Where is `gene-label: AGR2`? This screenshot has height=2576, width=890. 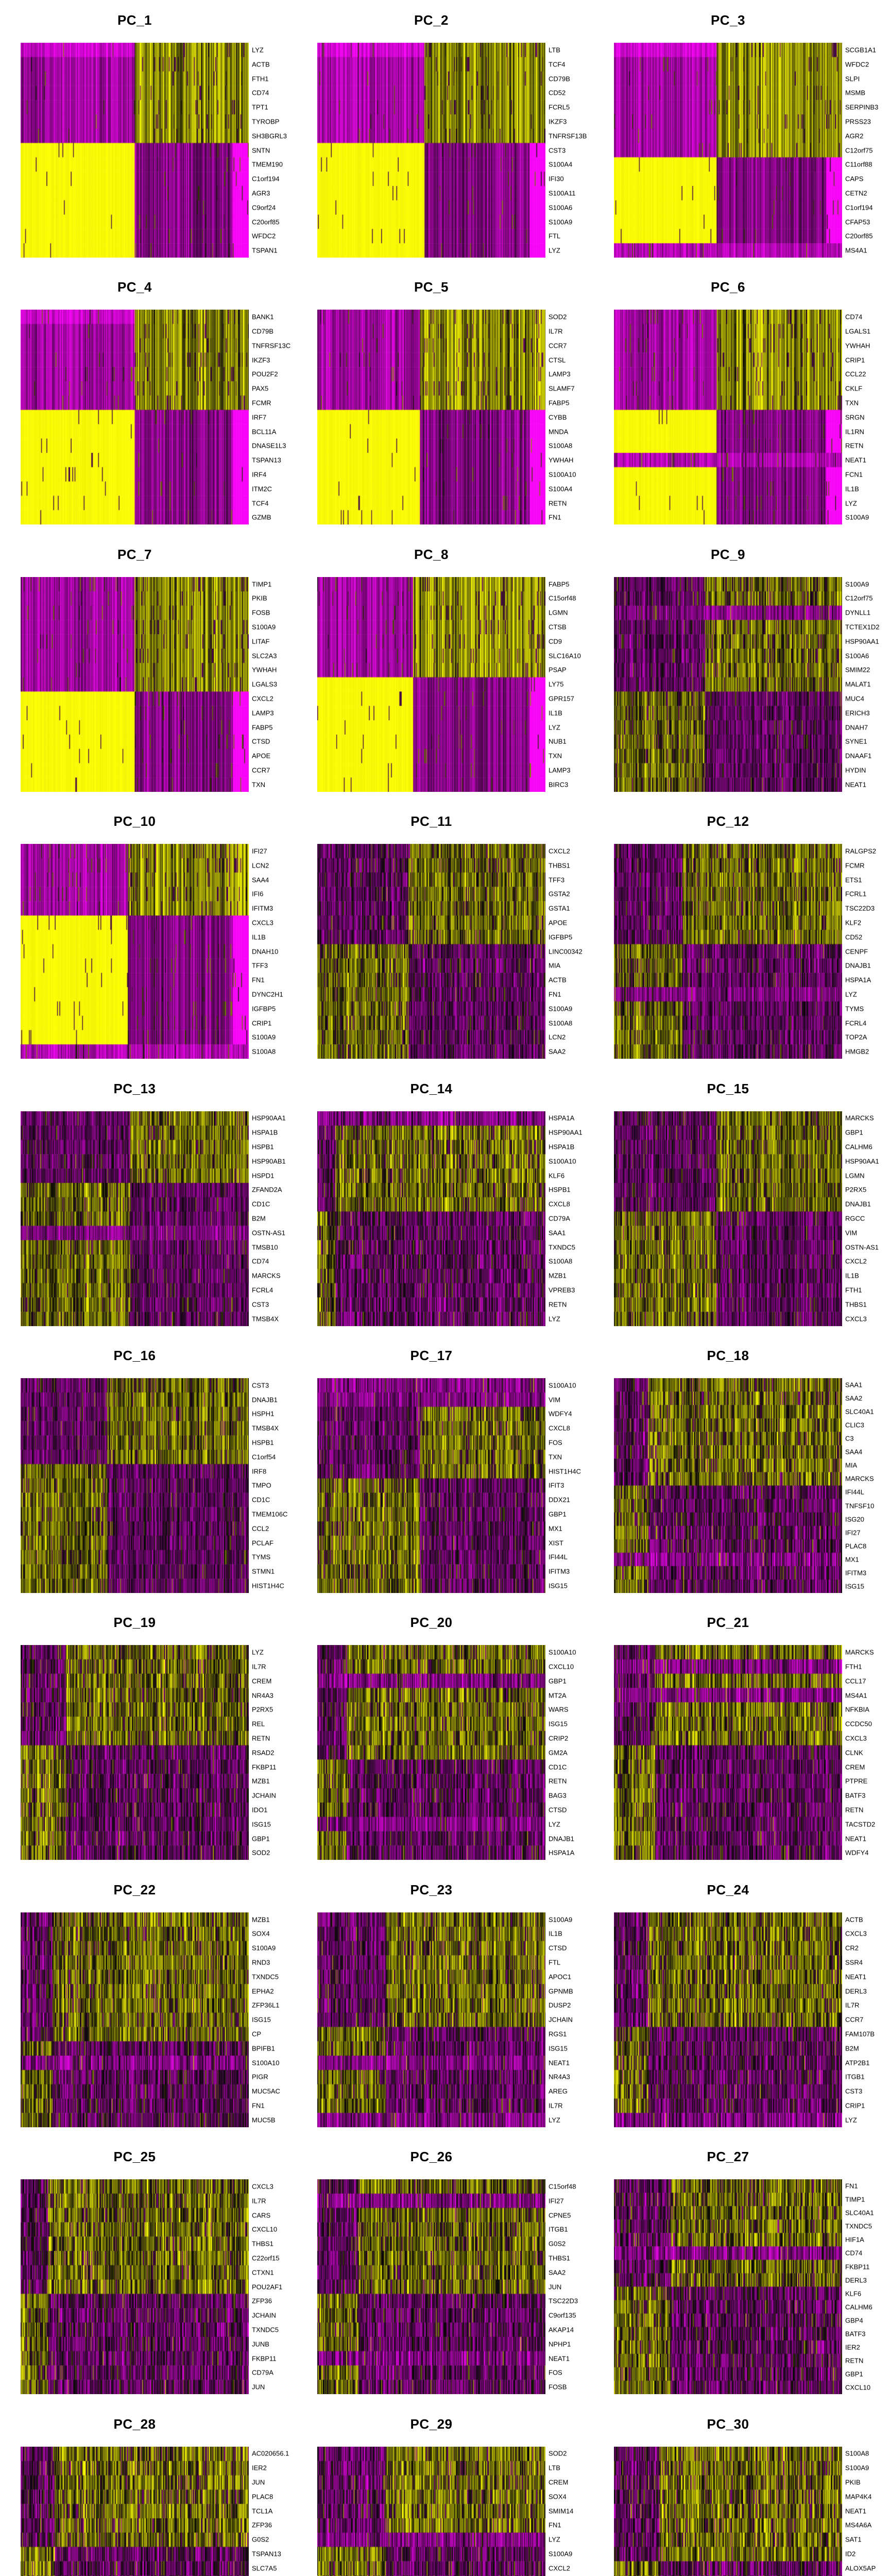 gene-label: AGR2 is located at coordinates (854, 136).